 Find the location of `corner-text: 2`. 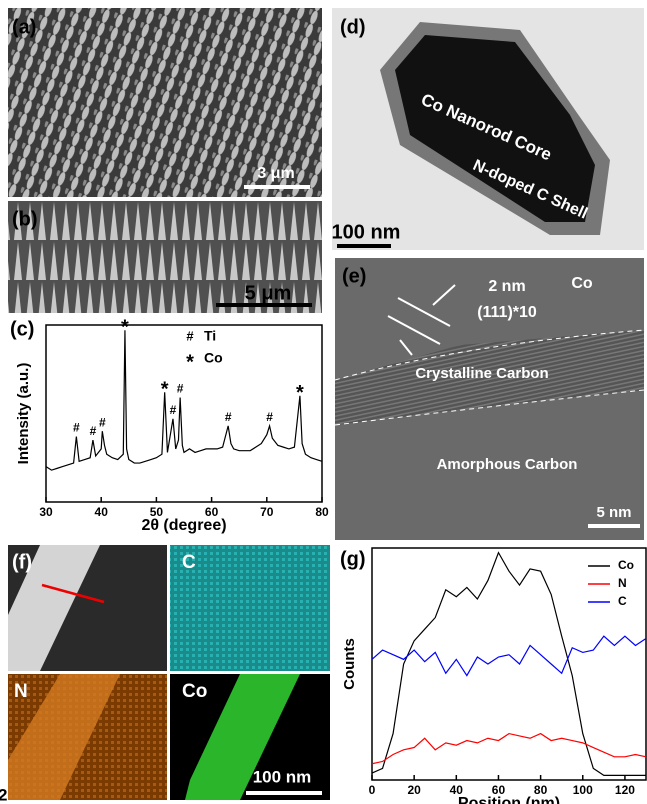

corner-text: 2 is located at coordinates (3, 794).